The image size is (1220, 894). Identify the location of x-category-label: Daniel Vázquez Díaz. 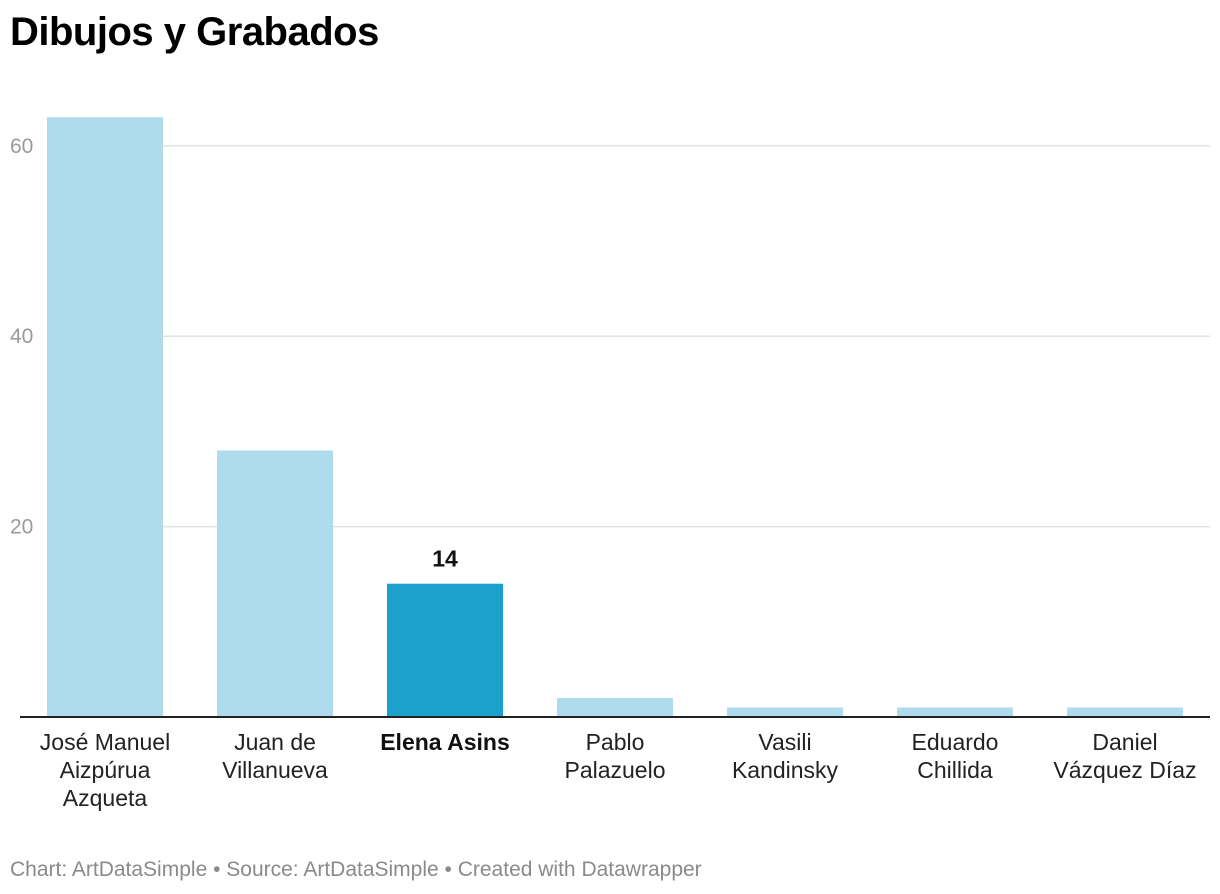
(1124, 756).